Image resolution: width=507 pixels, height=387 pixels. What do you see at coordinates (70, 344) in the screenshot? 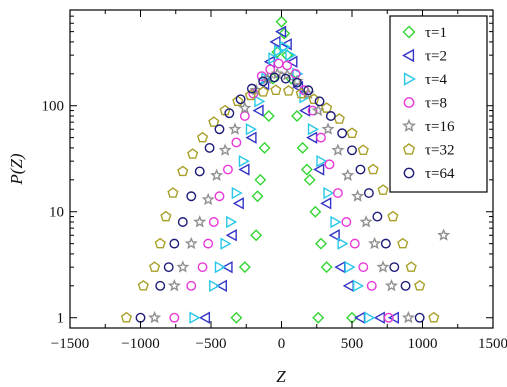
I see `x-tick-label: −1500` at bounding box center [70, 344].